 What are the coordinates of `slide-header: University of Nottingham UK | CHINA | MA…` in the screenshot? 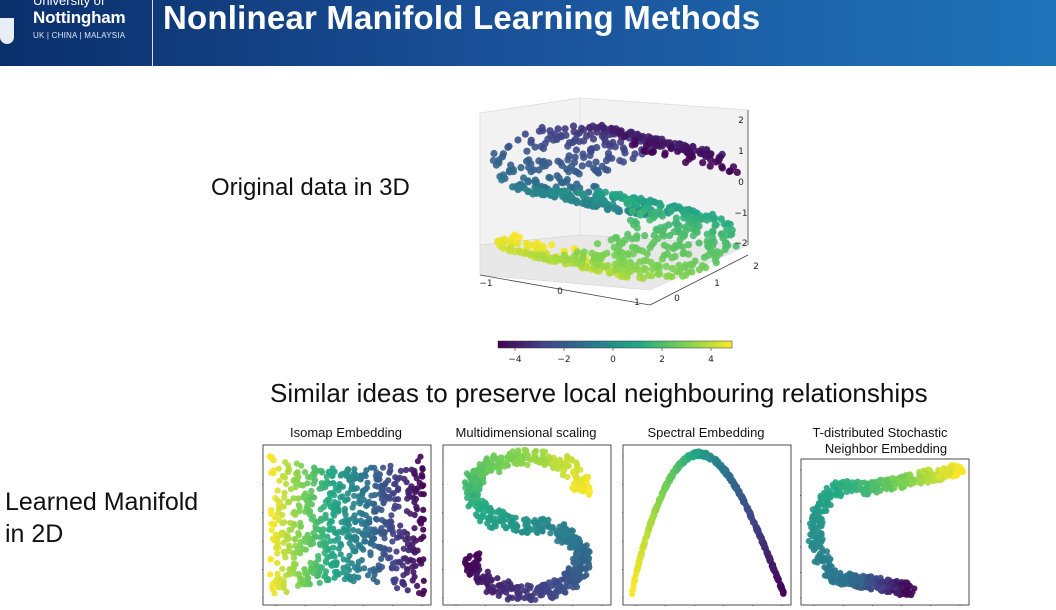 It's located at (528, 33).